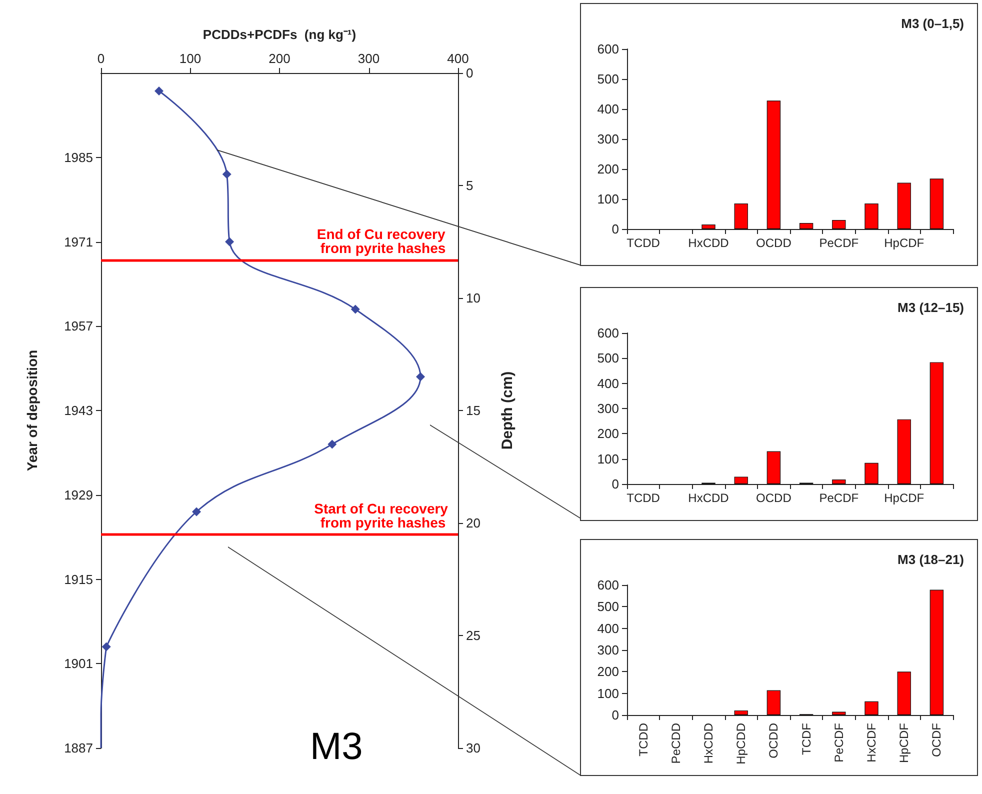 The width and height of the screenshot is (982, 794). What do you see at coordinates (473, 523) in the screenshot?
I see `y-tick-label: 20` at bounding box center [473, 523].